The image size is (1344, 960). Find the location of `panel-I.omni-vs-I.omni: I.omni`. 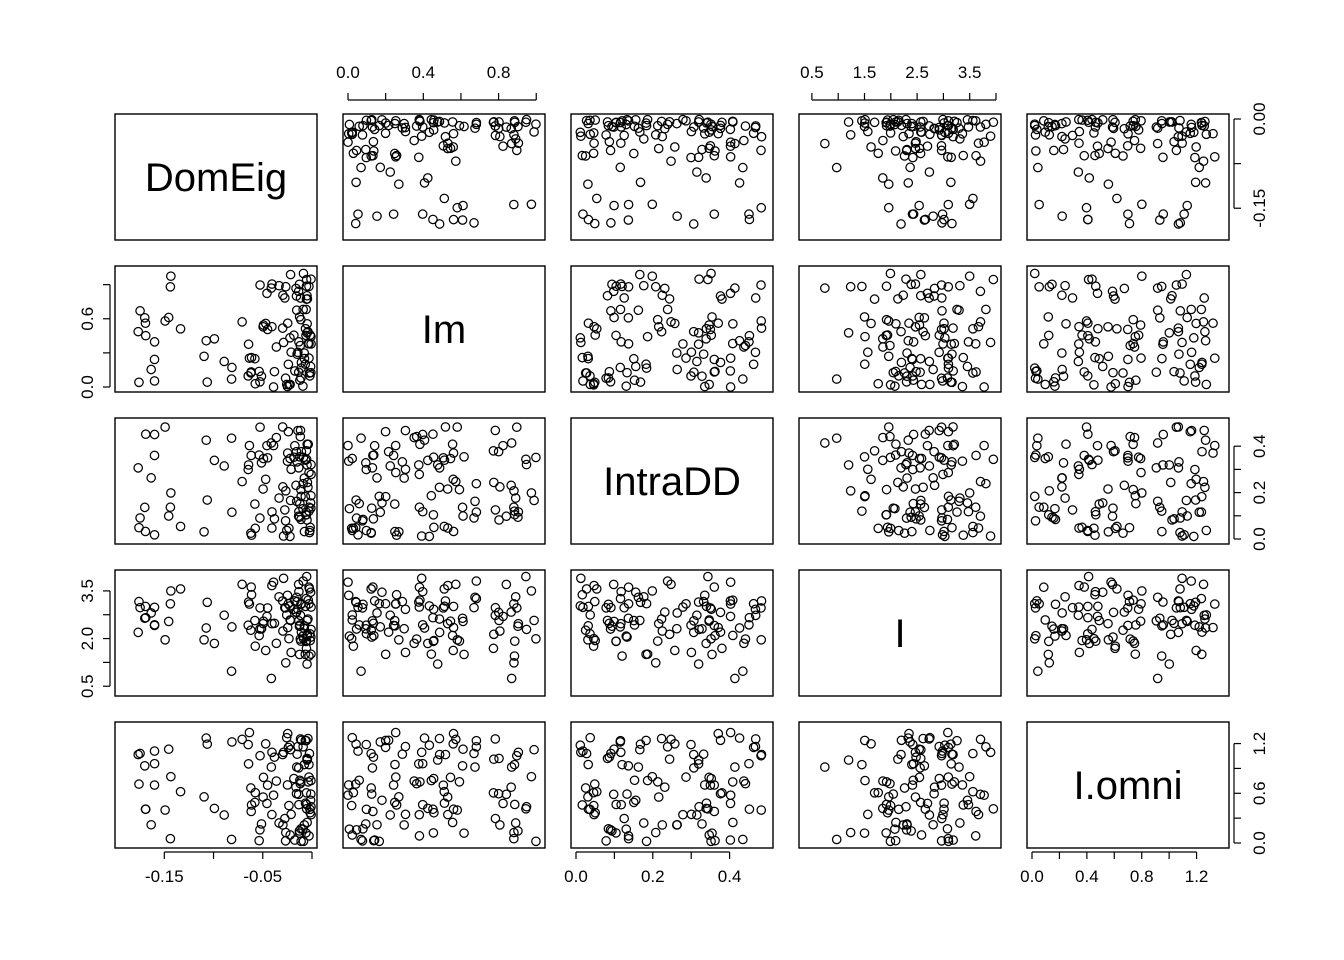

panel-I.omni-vs-I.omni: I.omni is located at coordinates (1128, 785).